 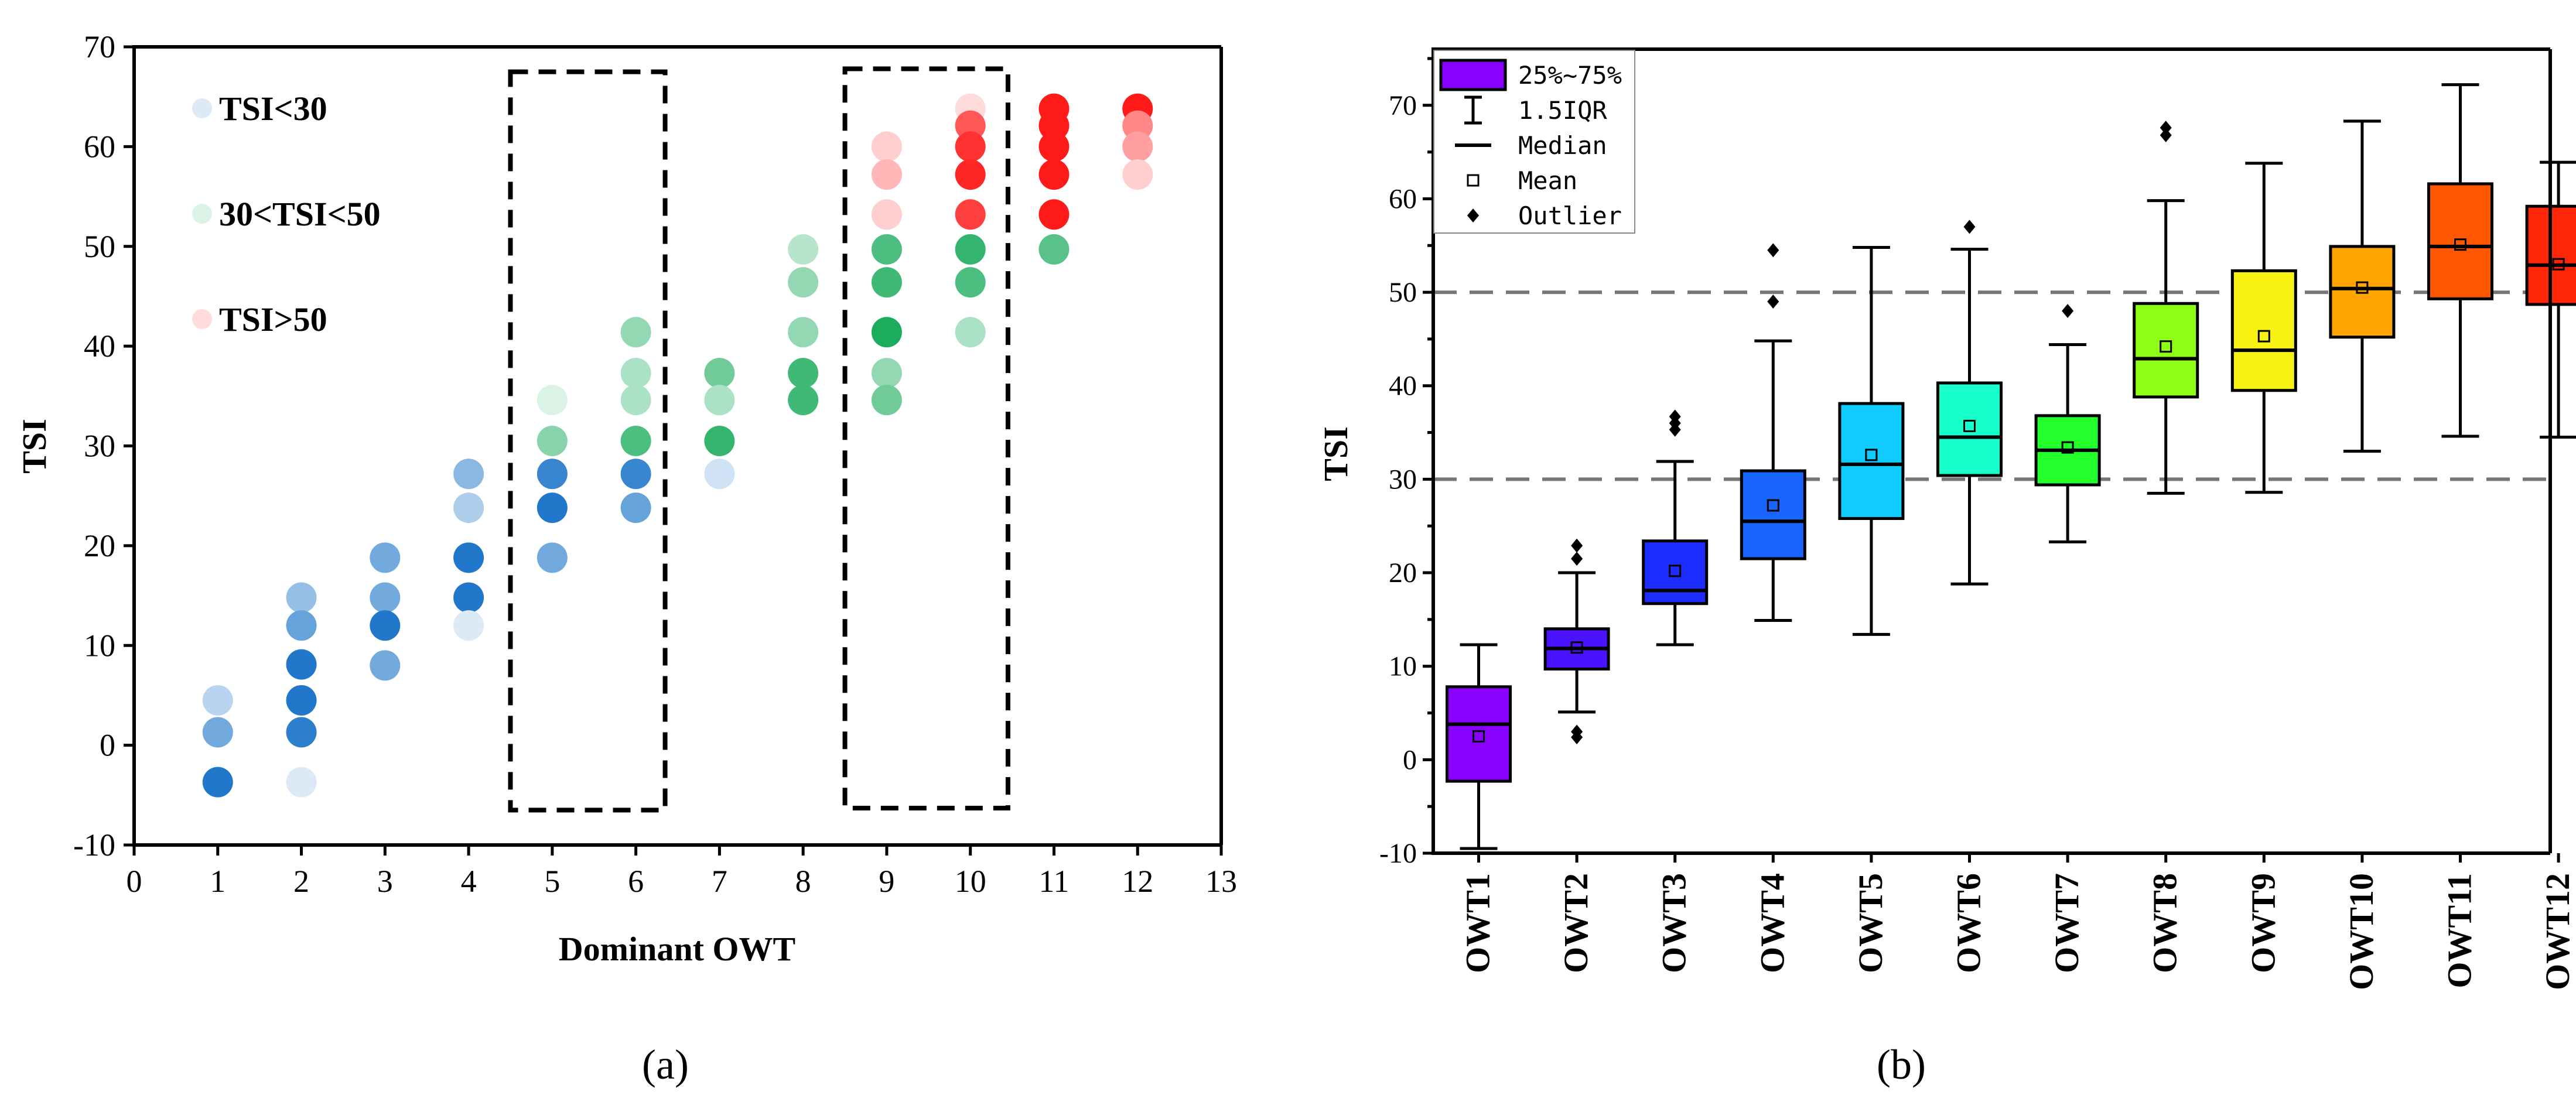 I want to click on x-tick-label: 10, so click(x=971, y=881).